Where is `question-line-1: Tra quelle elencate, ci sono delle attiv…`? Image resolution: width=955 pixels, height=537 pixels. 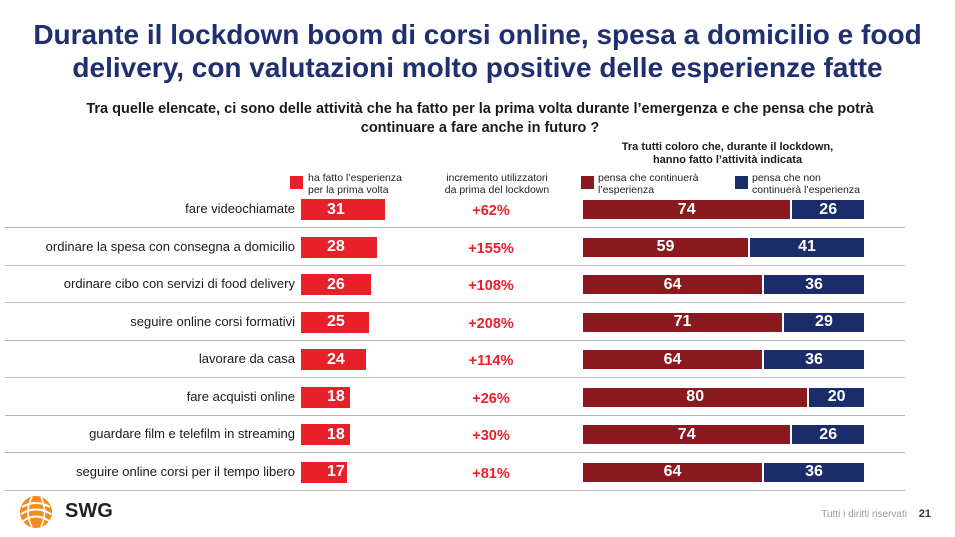 question-line-1: Tra quelle elencate, ci sono delle attiv… is located at coordinates (480, 109).